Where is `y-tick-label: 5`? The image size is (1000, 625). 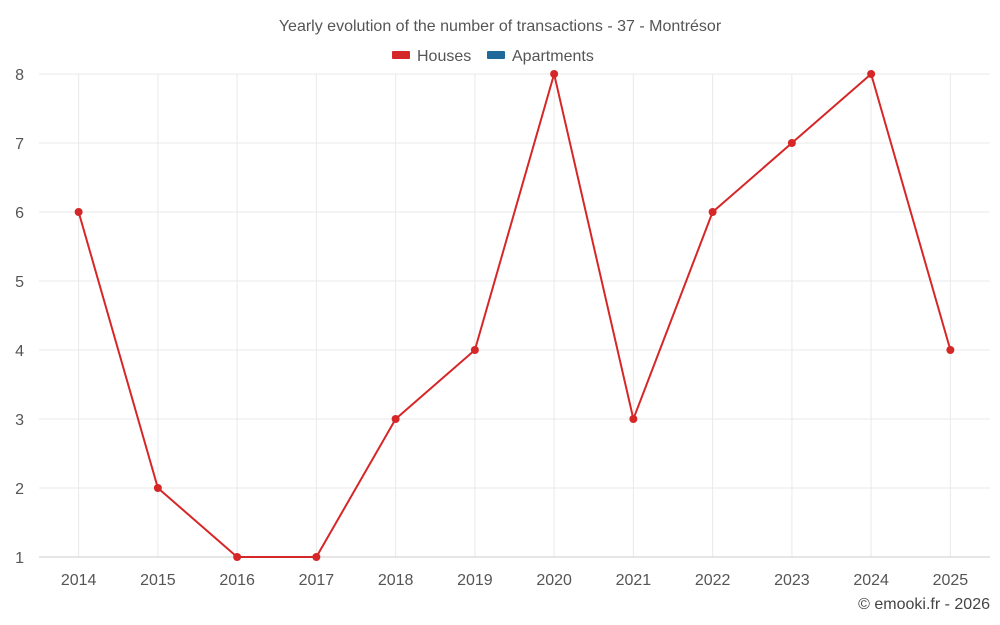 y-tick-label: 5 is located at coordinates (19, 282).